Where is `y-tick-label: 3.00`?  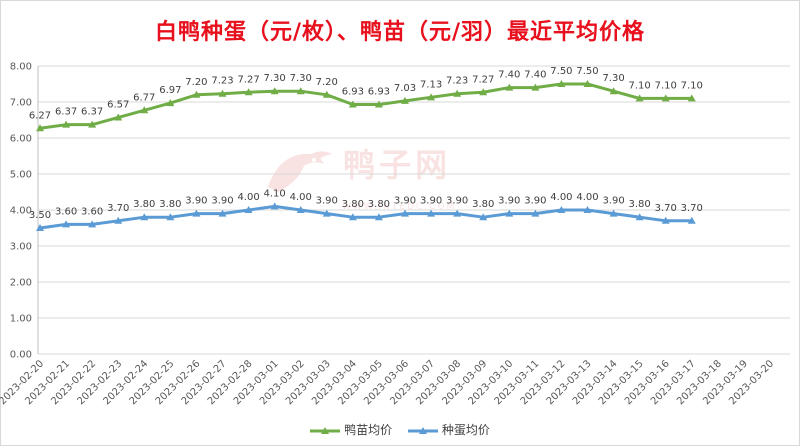
y-tick-label: 3.00 is located at coordinates (21, 247).